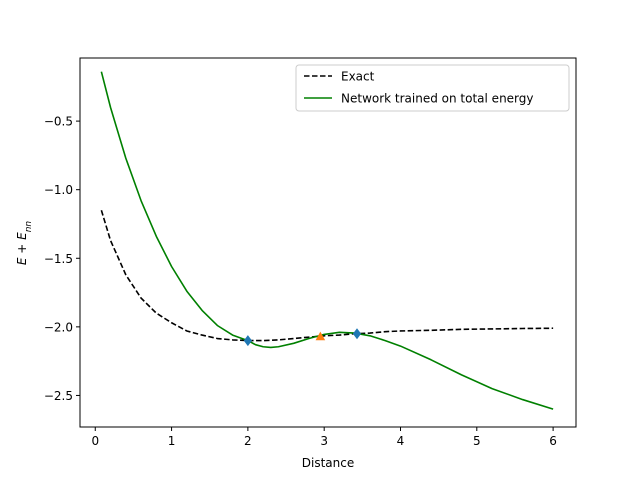  I want to click on x-tick-label: 0, so click(95, 441).